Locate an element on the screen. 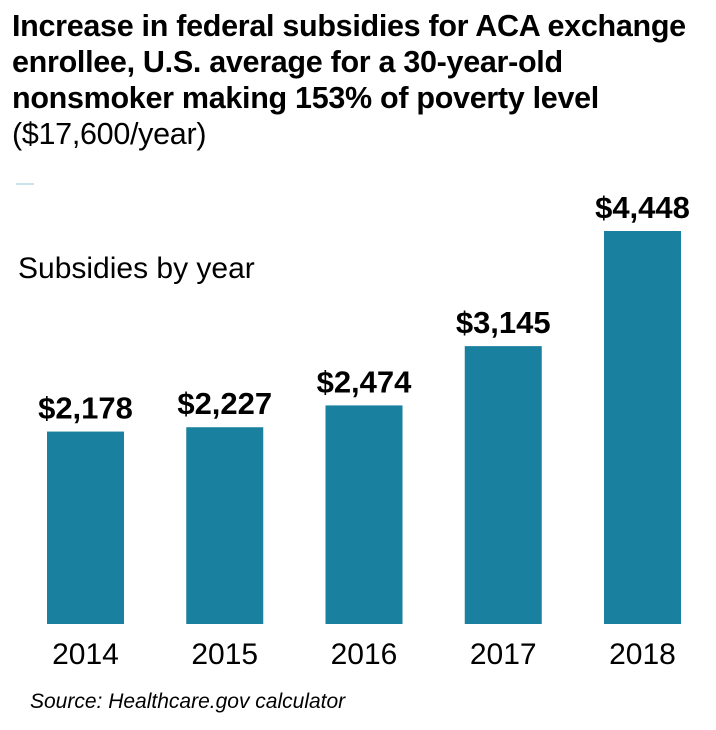 Image resolution: width=716 pixels, height=730 pixels. bar-2015 is located at coordinates (225, 525).